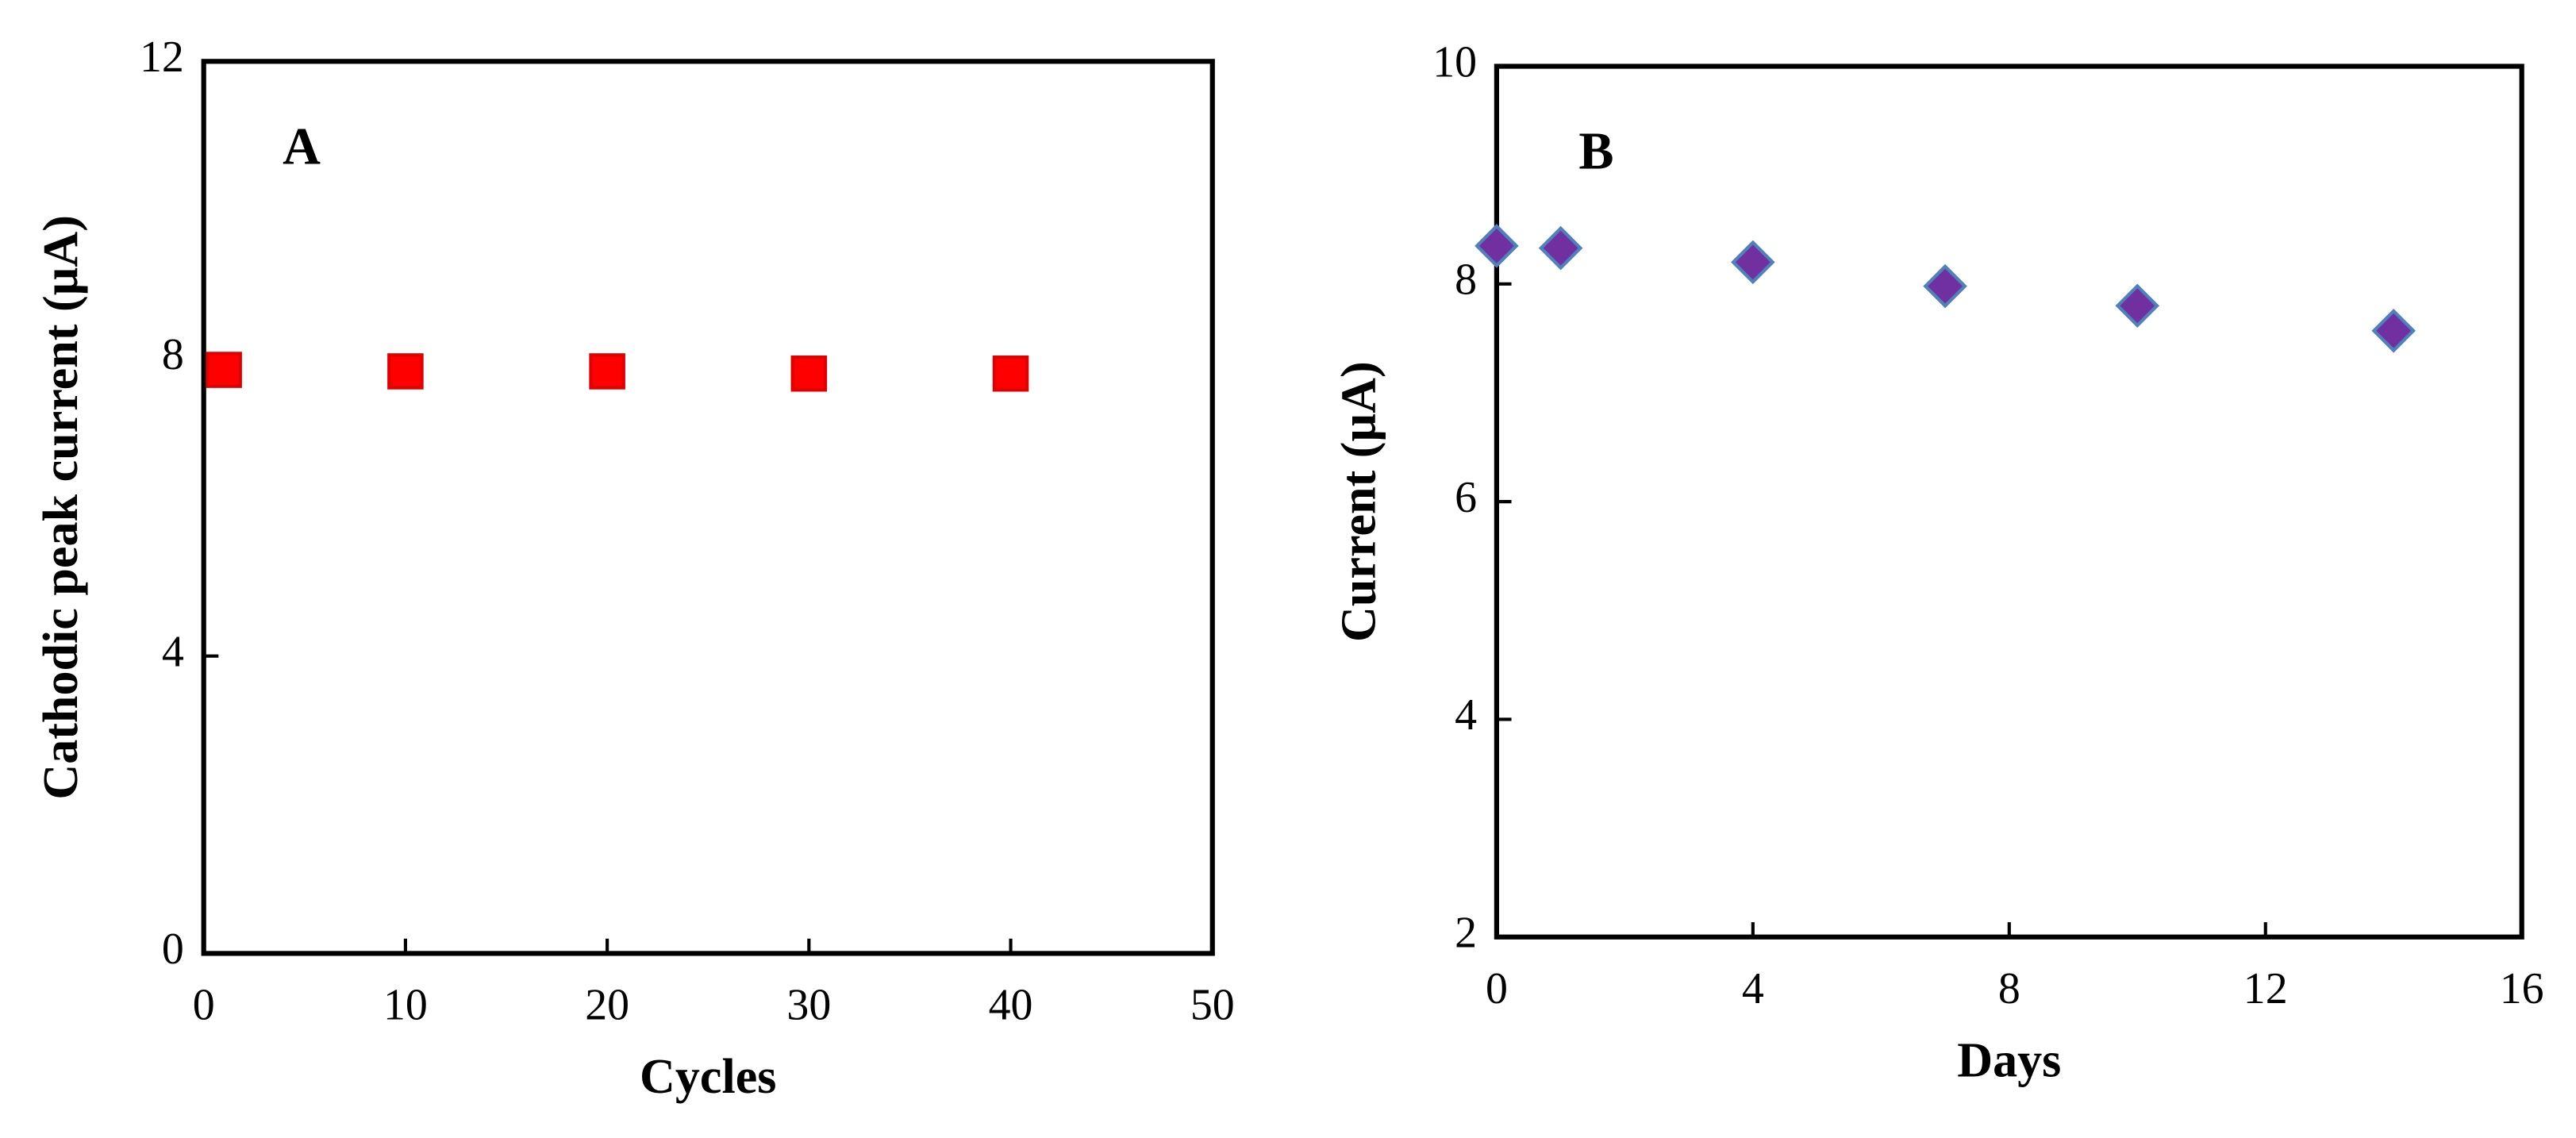 This screenshot has height=1138, width=2576. What do you see at coordinates (1454, 62) in the screenshot?
I see `y-tick-label: 10` at bounding box center [1454, 62].